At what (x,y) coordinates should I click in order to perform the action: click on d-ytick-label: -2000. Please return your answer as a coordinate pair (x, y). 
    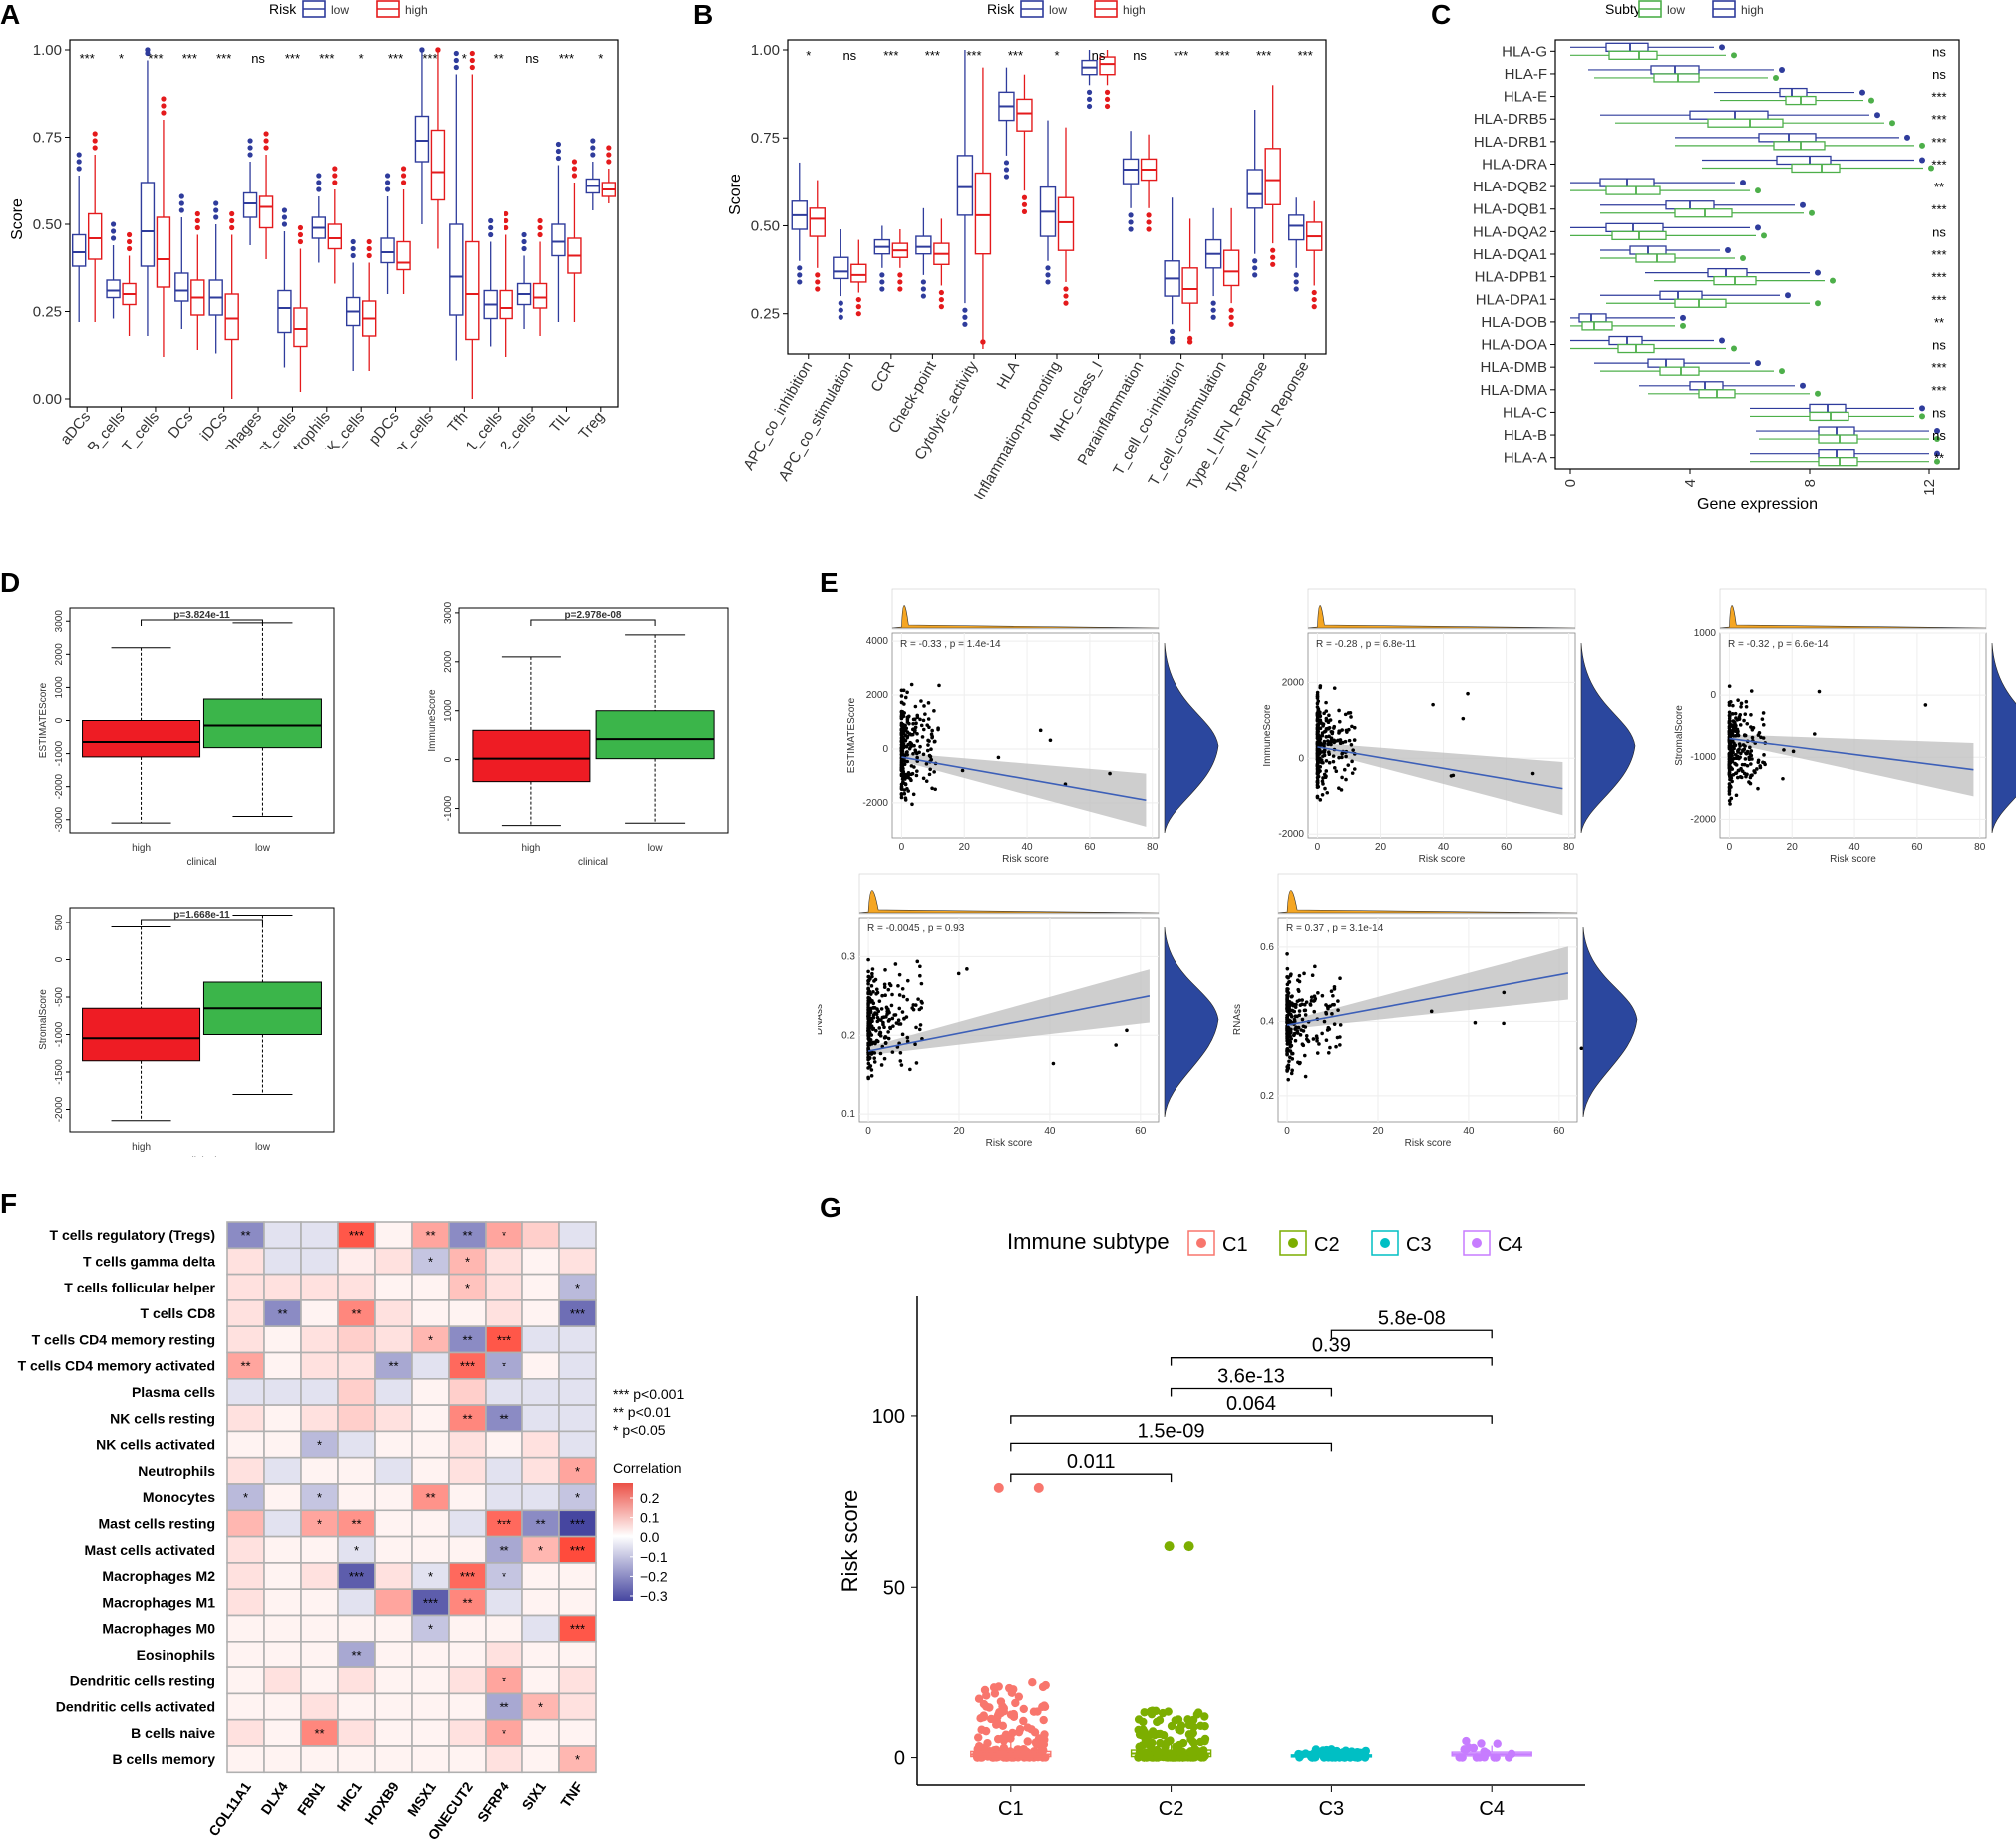
    Looking at the image, I should click on (59, 1109).